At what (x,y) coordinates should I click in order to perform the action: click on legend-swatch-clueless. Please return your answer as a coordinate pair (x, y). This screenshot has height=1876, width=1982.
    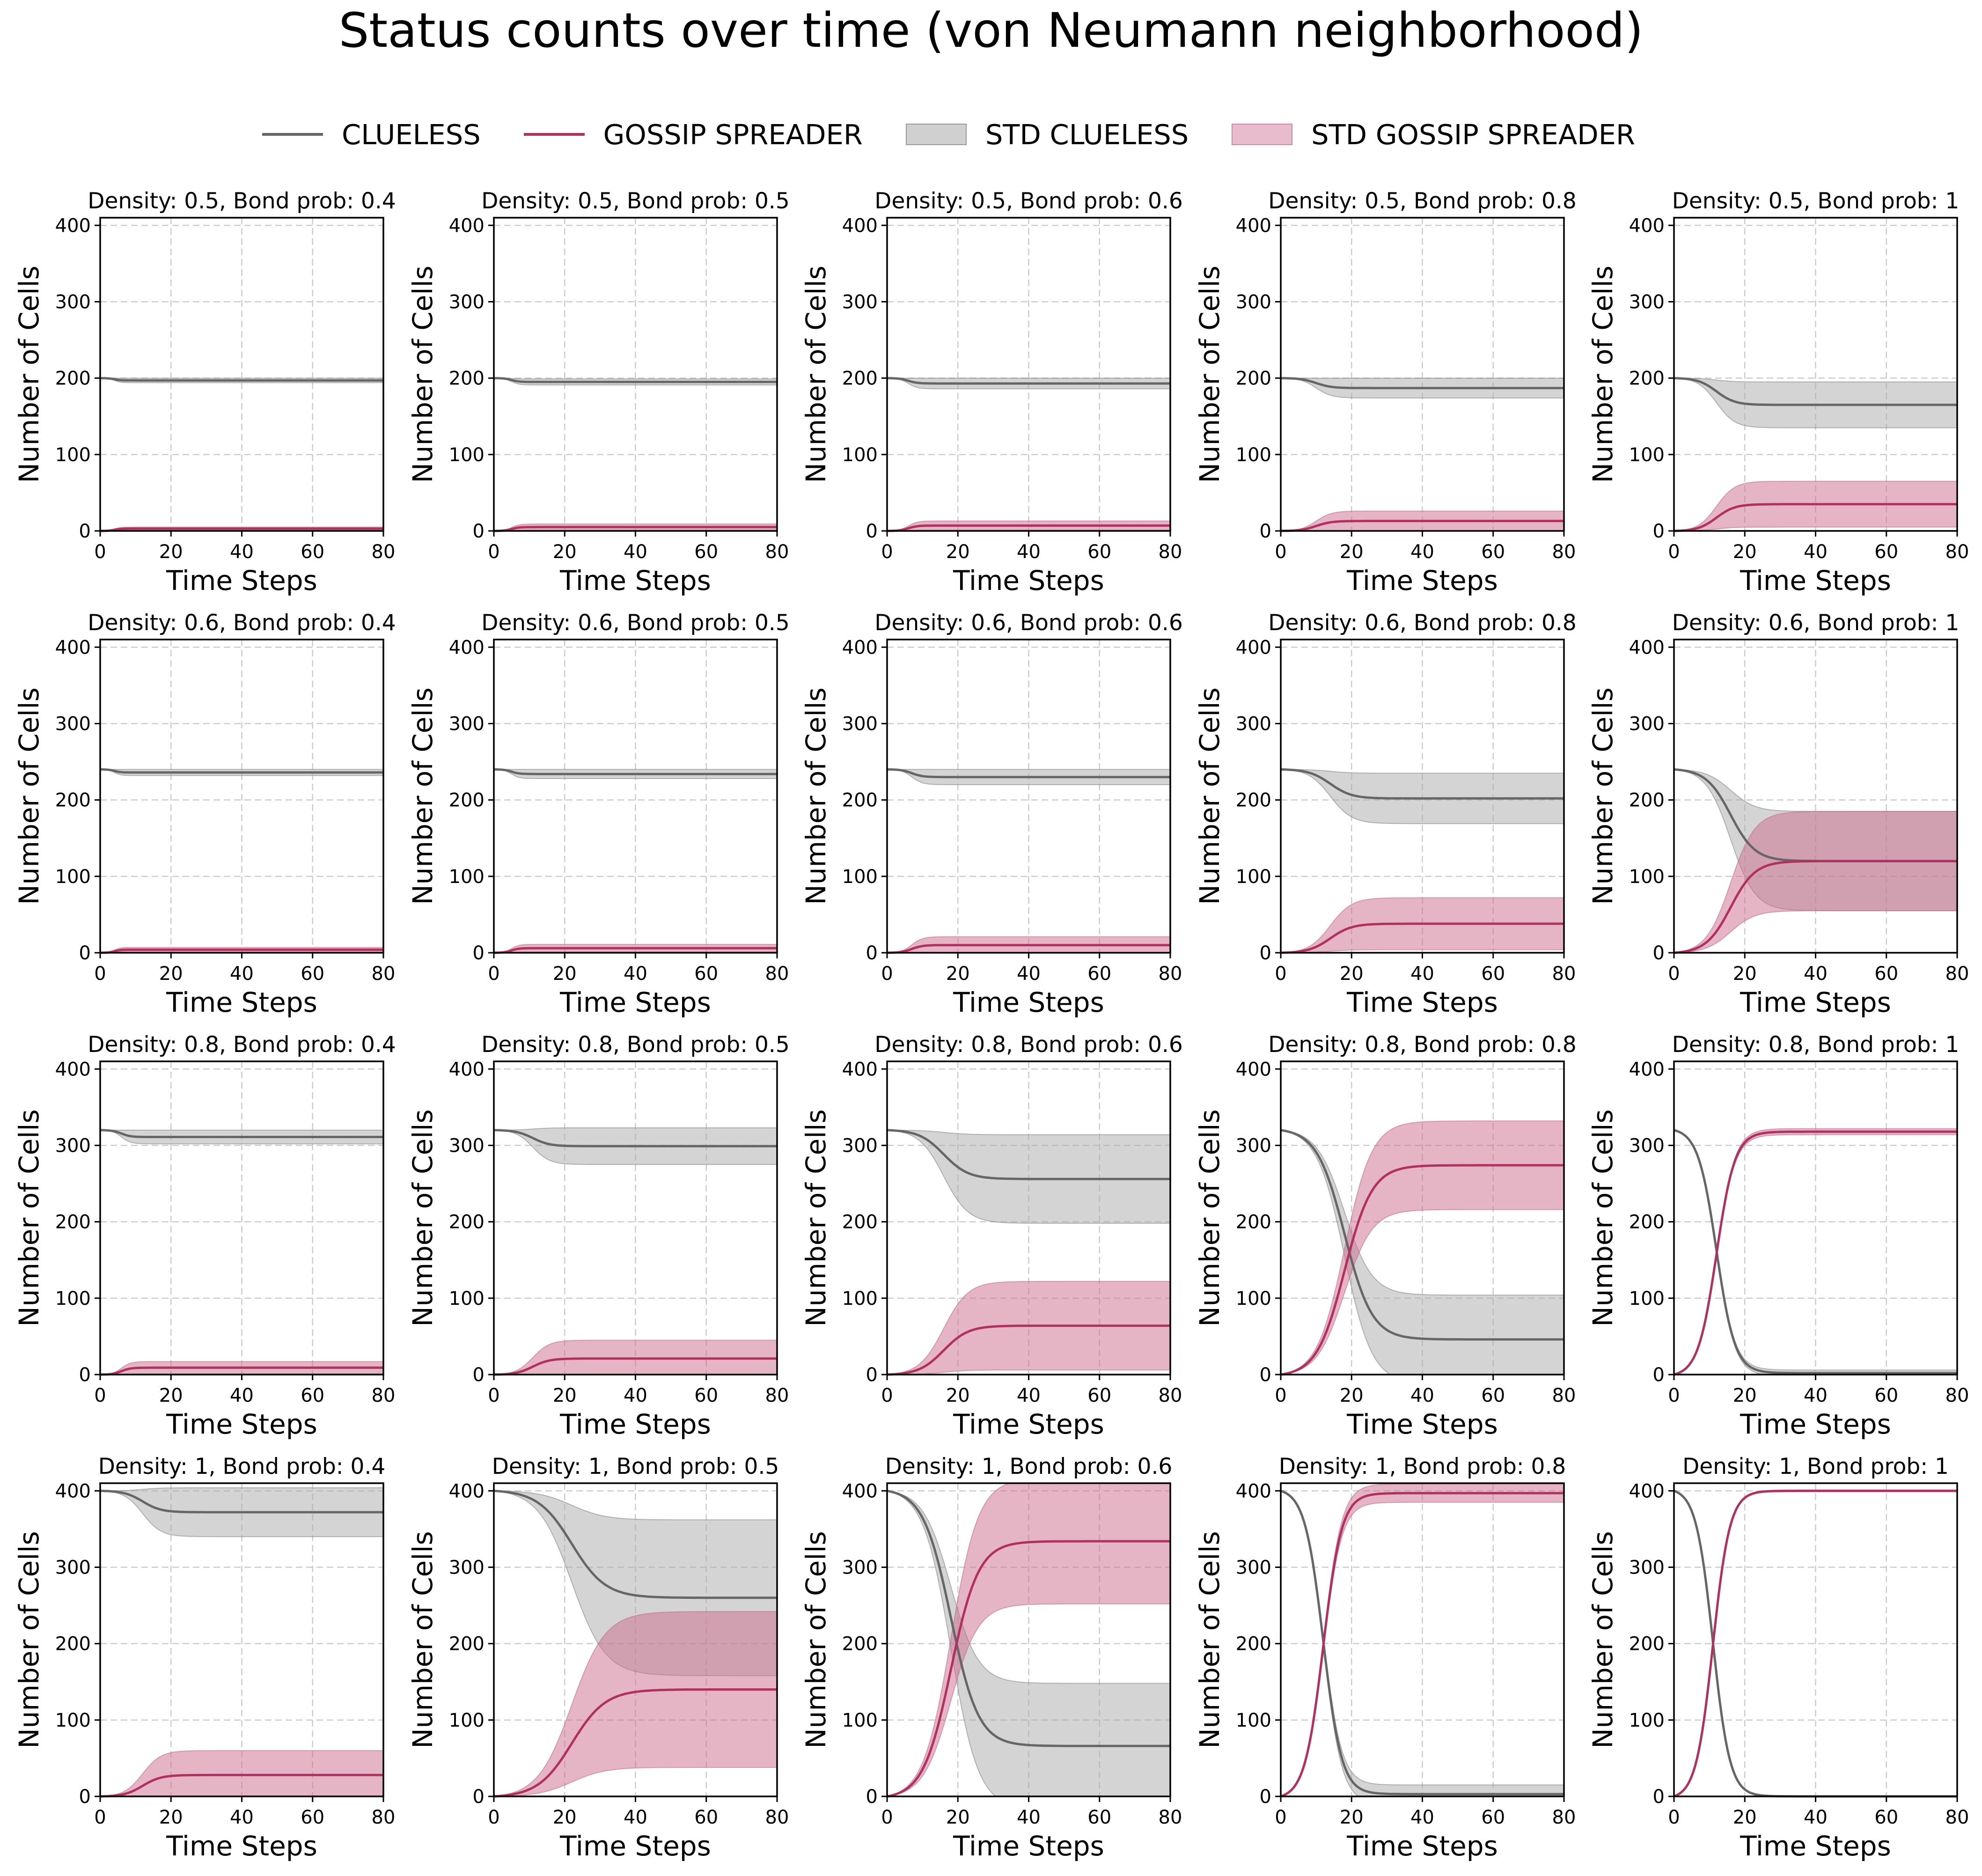
    Looking at the image, I should click on (292, 135).